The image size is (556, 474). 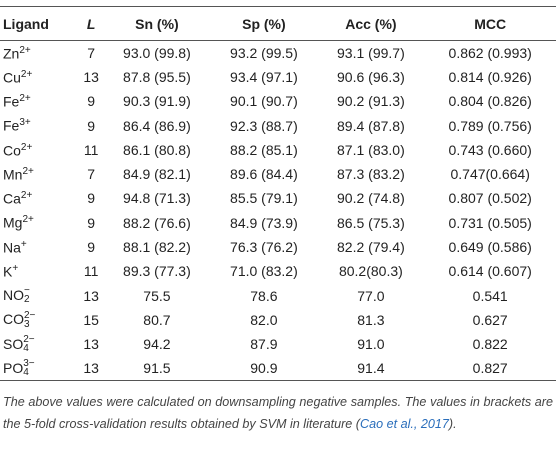 What do you see at coordinates (264, 76) in the screenshot?
I see `table-cell: 93.4 (97.1)` at bounding box center [264, 76].